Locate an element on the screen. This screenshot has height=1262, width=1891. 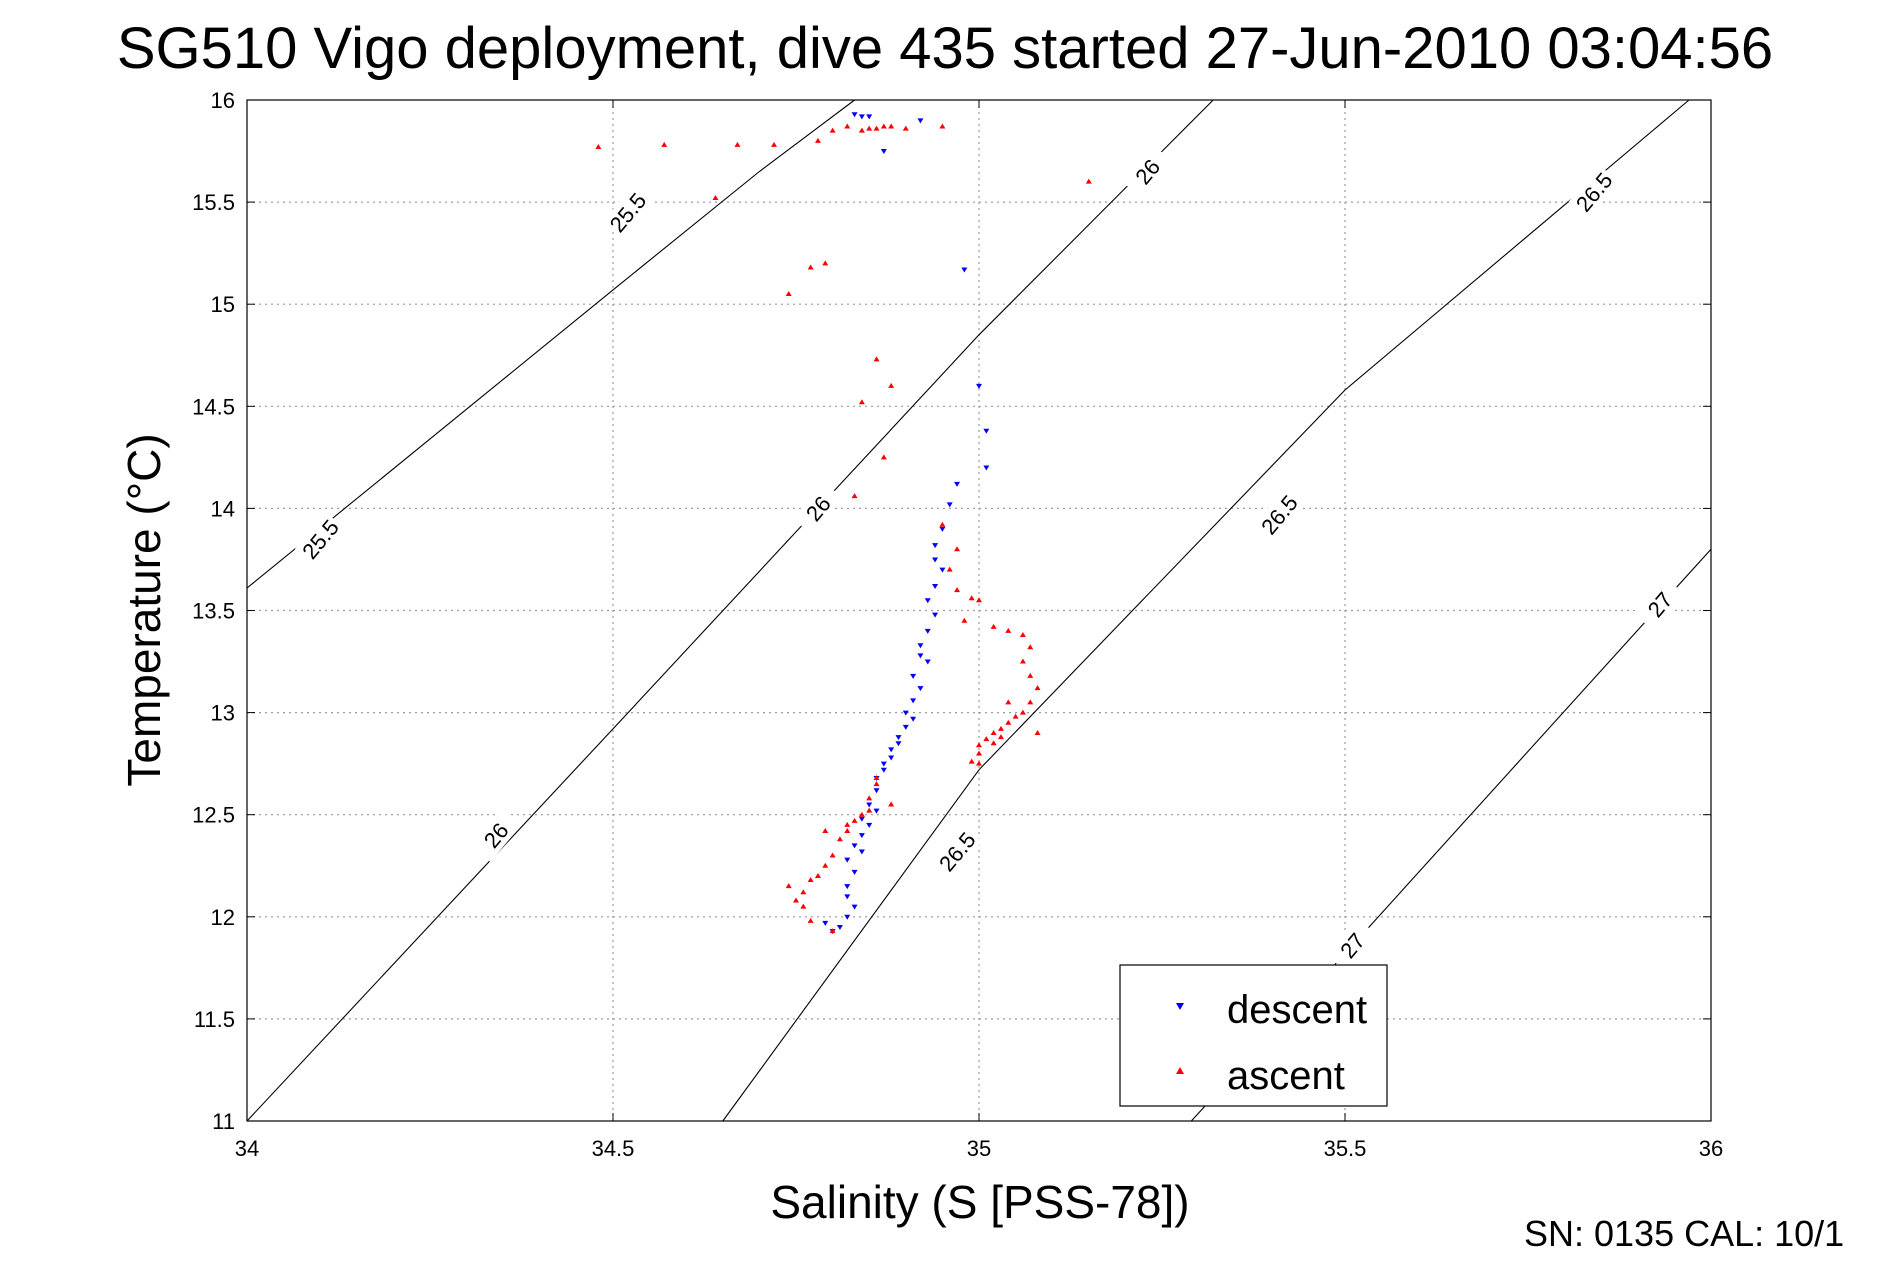
x-tick-label: 34 is located at coordinates (247, 1148).